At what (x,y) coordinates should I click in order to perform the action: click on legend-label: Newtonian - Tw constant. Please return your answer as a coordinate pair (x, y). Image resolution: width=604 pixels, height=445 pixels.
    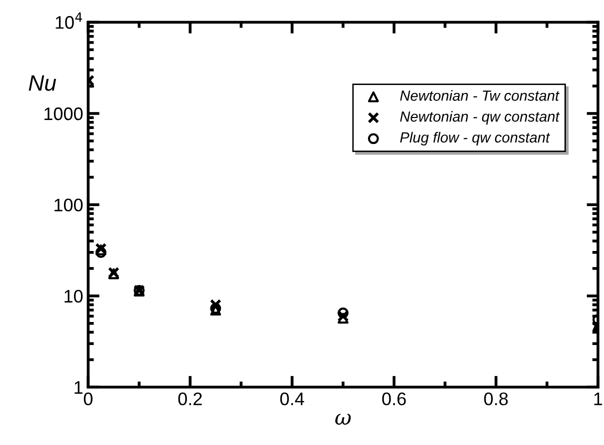
    Looking at the image, I should click on (480, 95).